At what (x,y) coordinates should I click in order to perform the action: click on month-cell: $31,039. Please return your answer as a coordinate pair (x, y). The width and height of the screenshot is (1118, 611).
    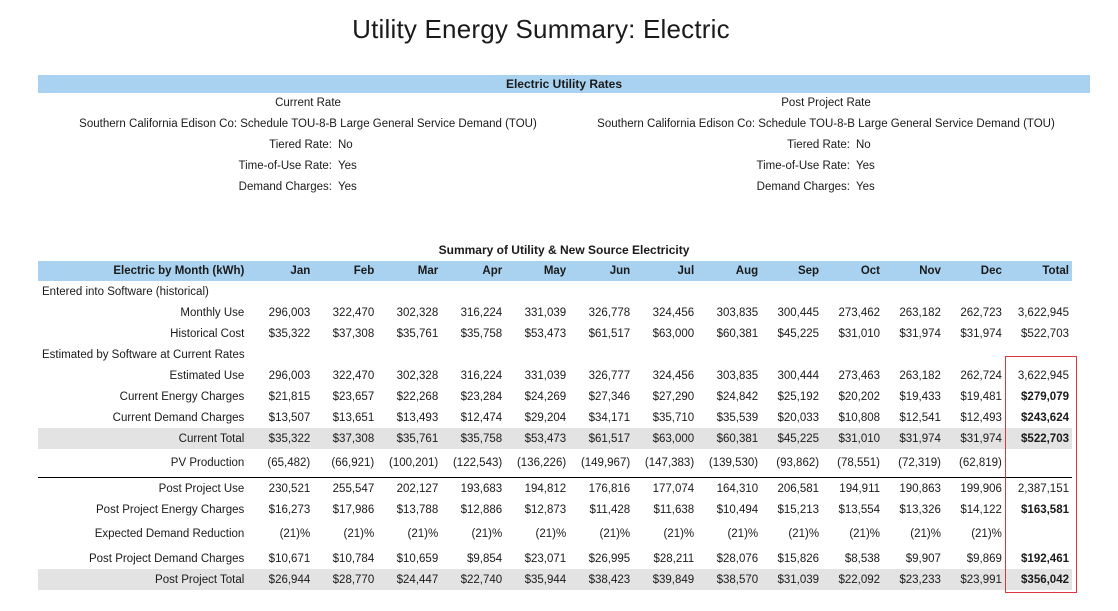
    Looking at the image, I should click on (792, 579).